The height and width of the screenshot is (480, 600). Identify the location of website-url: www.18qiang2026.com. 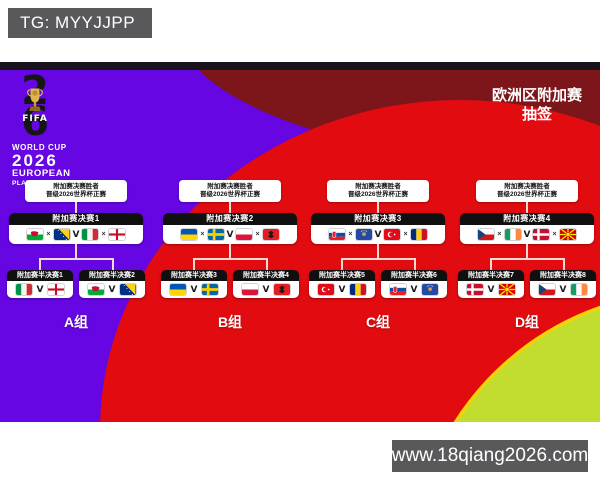
(490, 455).